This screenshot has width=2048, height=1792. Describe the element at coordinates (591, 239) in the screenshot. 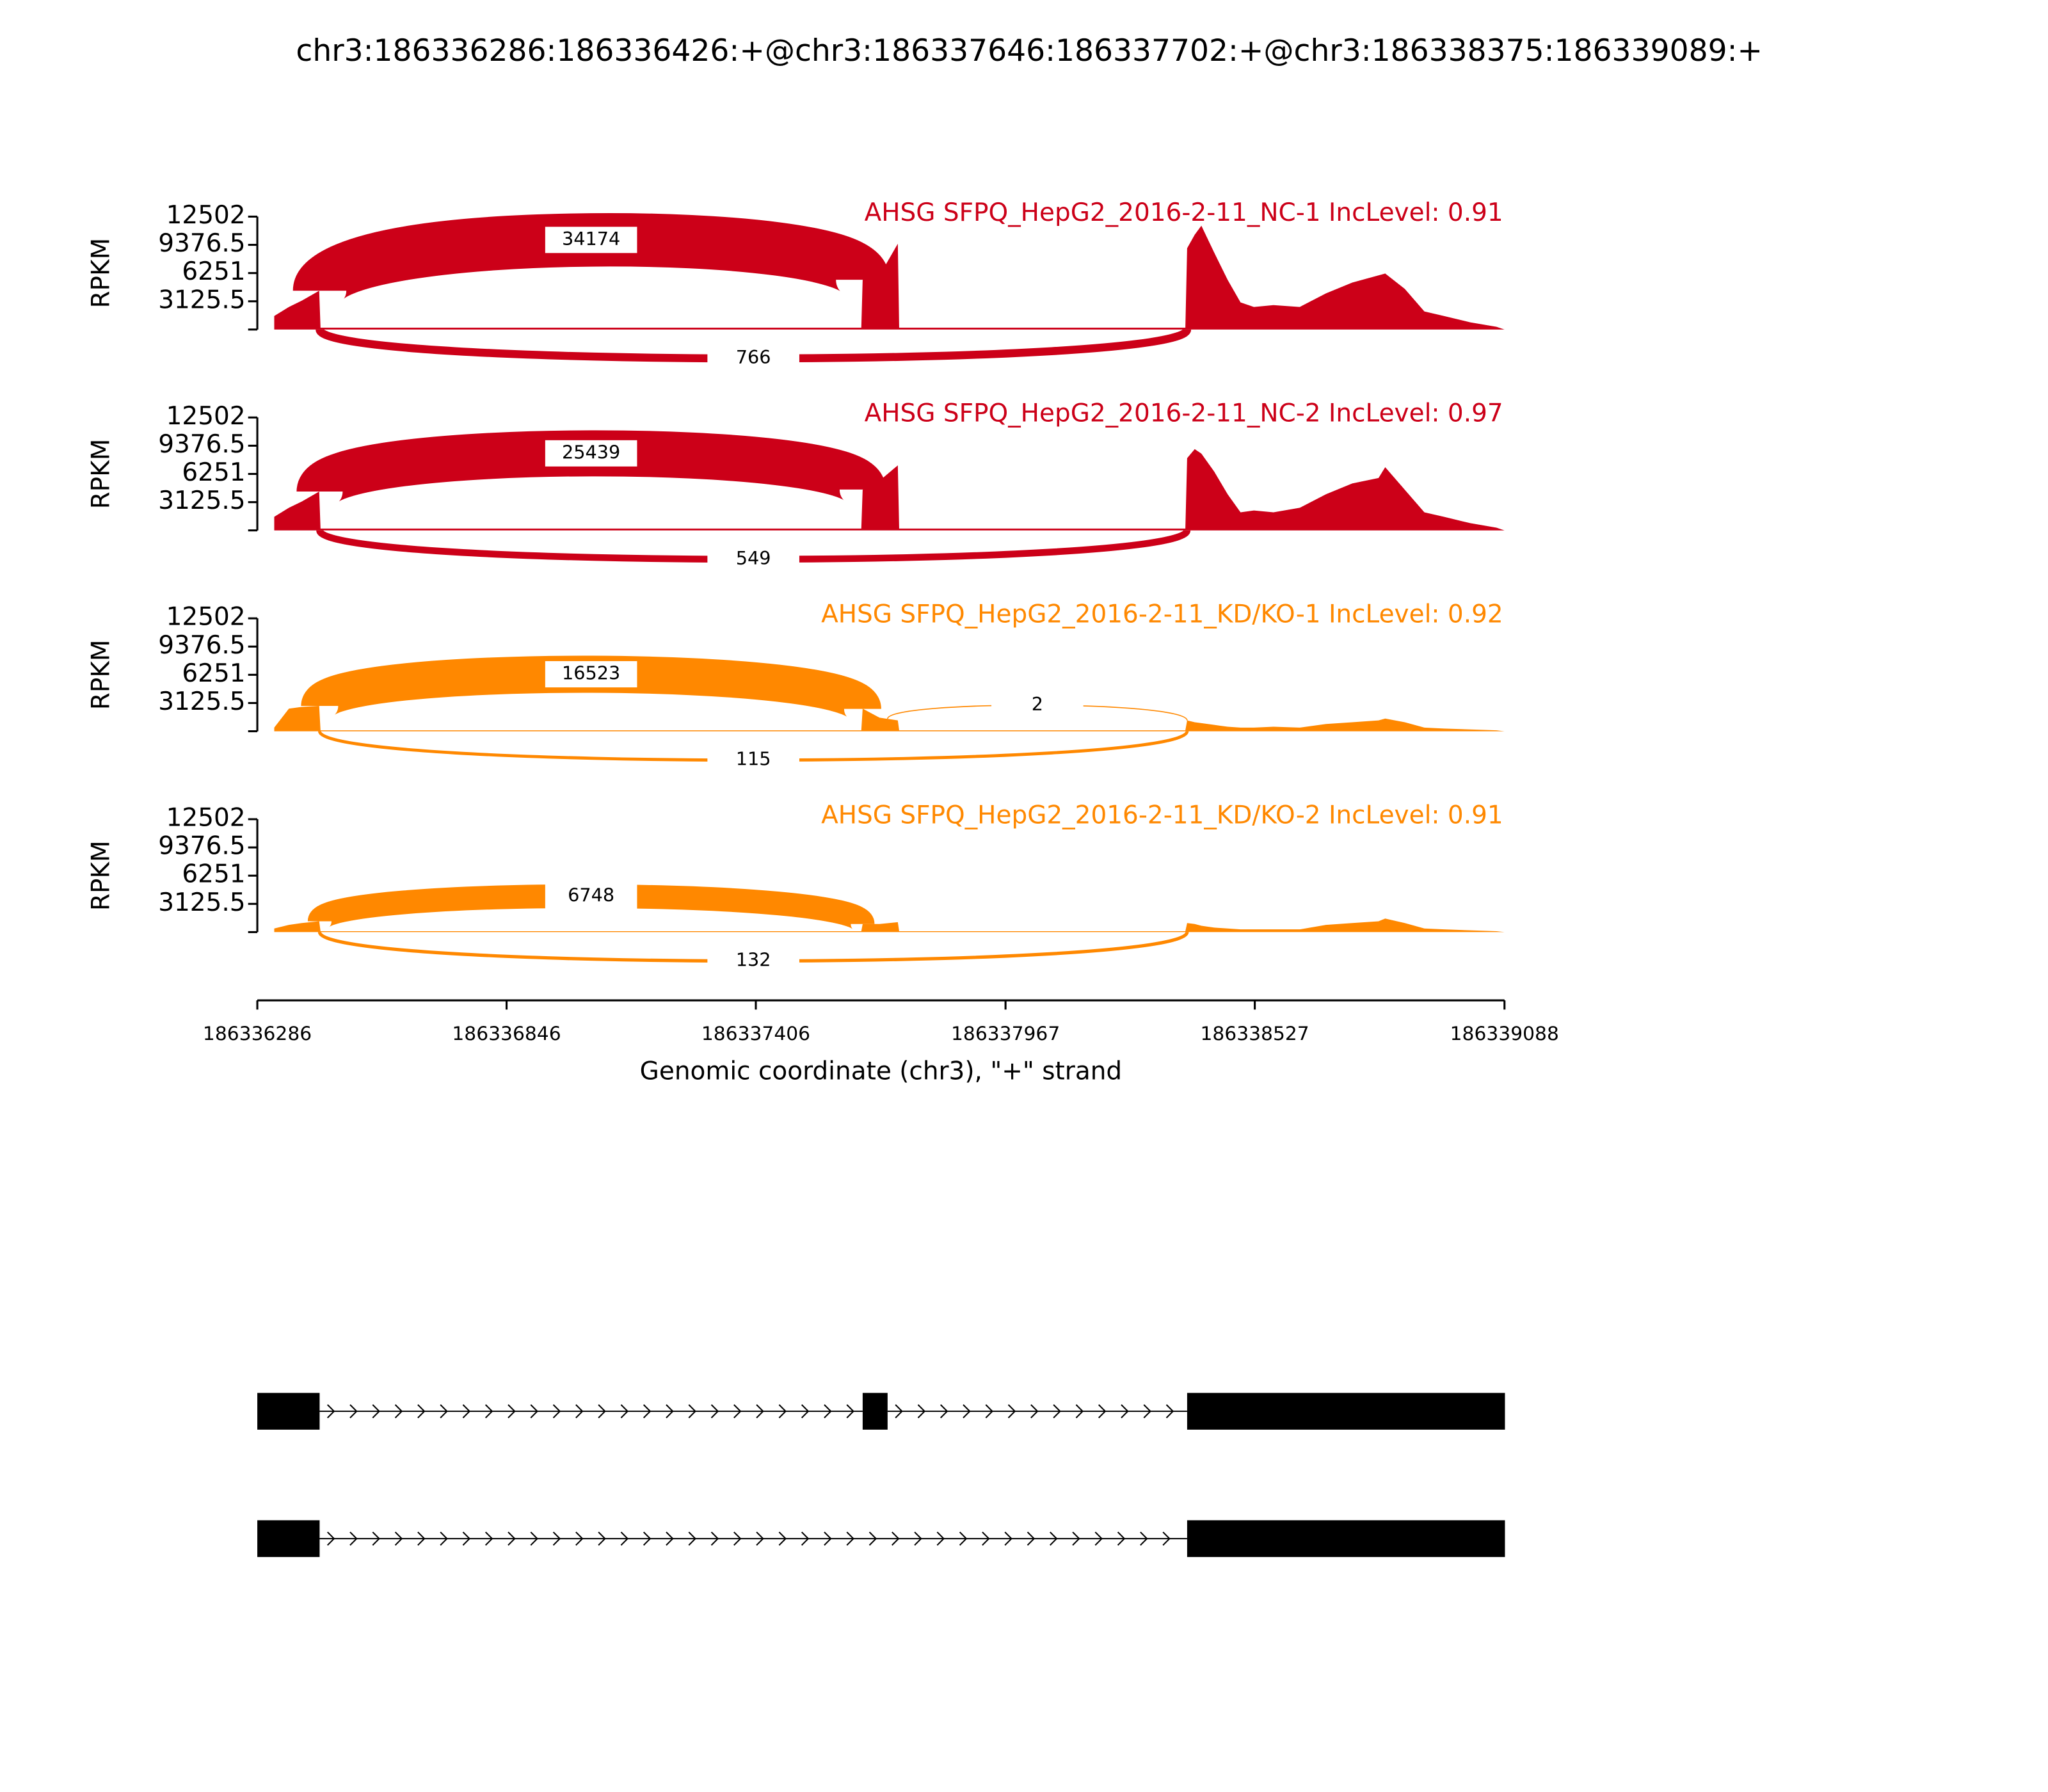

I see `junction-label: 34174` at that location.